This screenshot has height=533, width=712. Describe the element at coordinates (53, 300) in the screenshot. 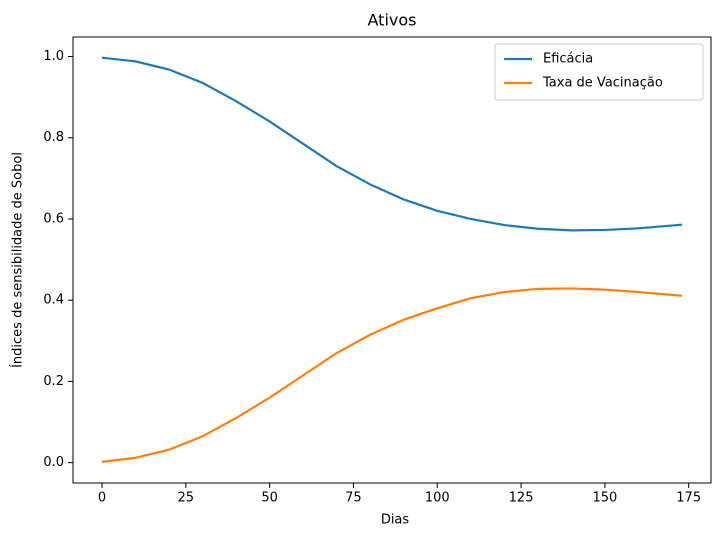

I see `y-tick-label: 0.4` at that location.